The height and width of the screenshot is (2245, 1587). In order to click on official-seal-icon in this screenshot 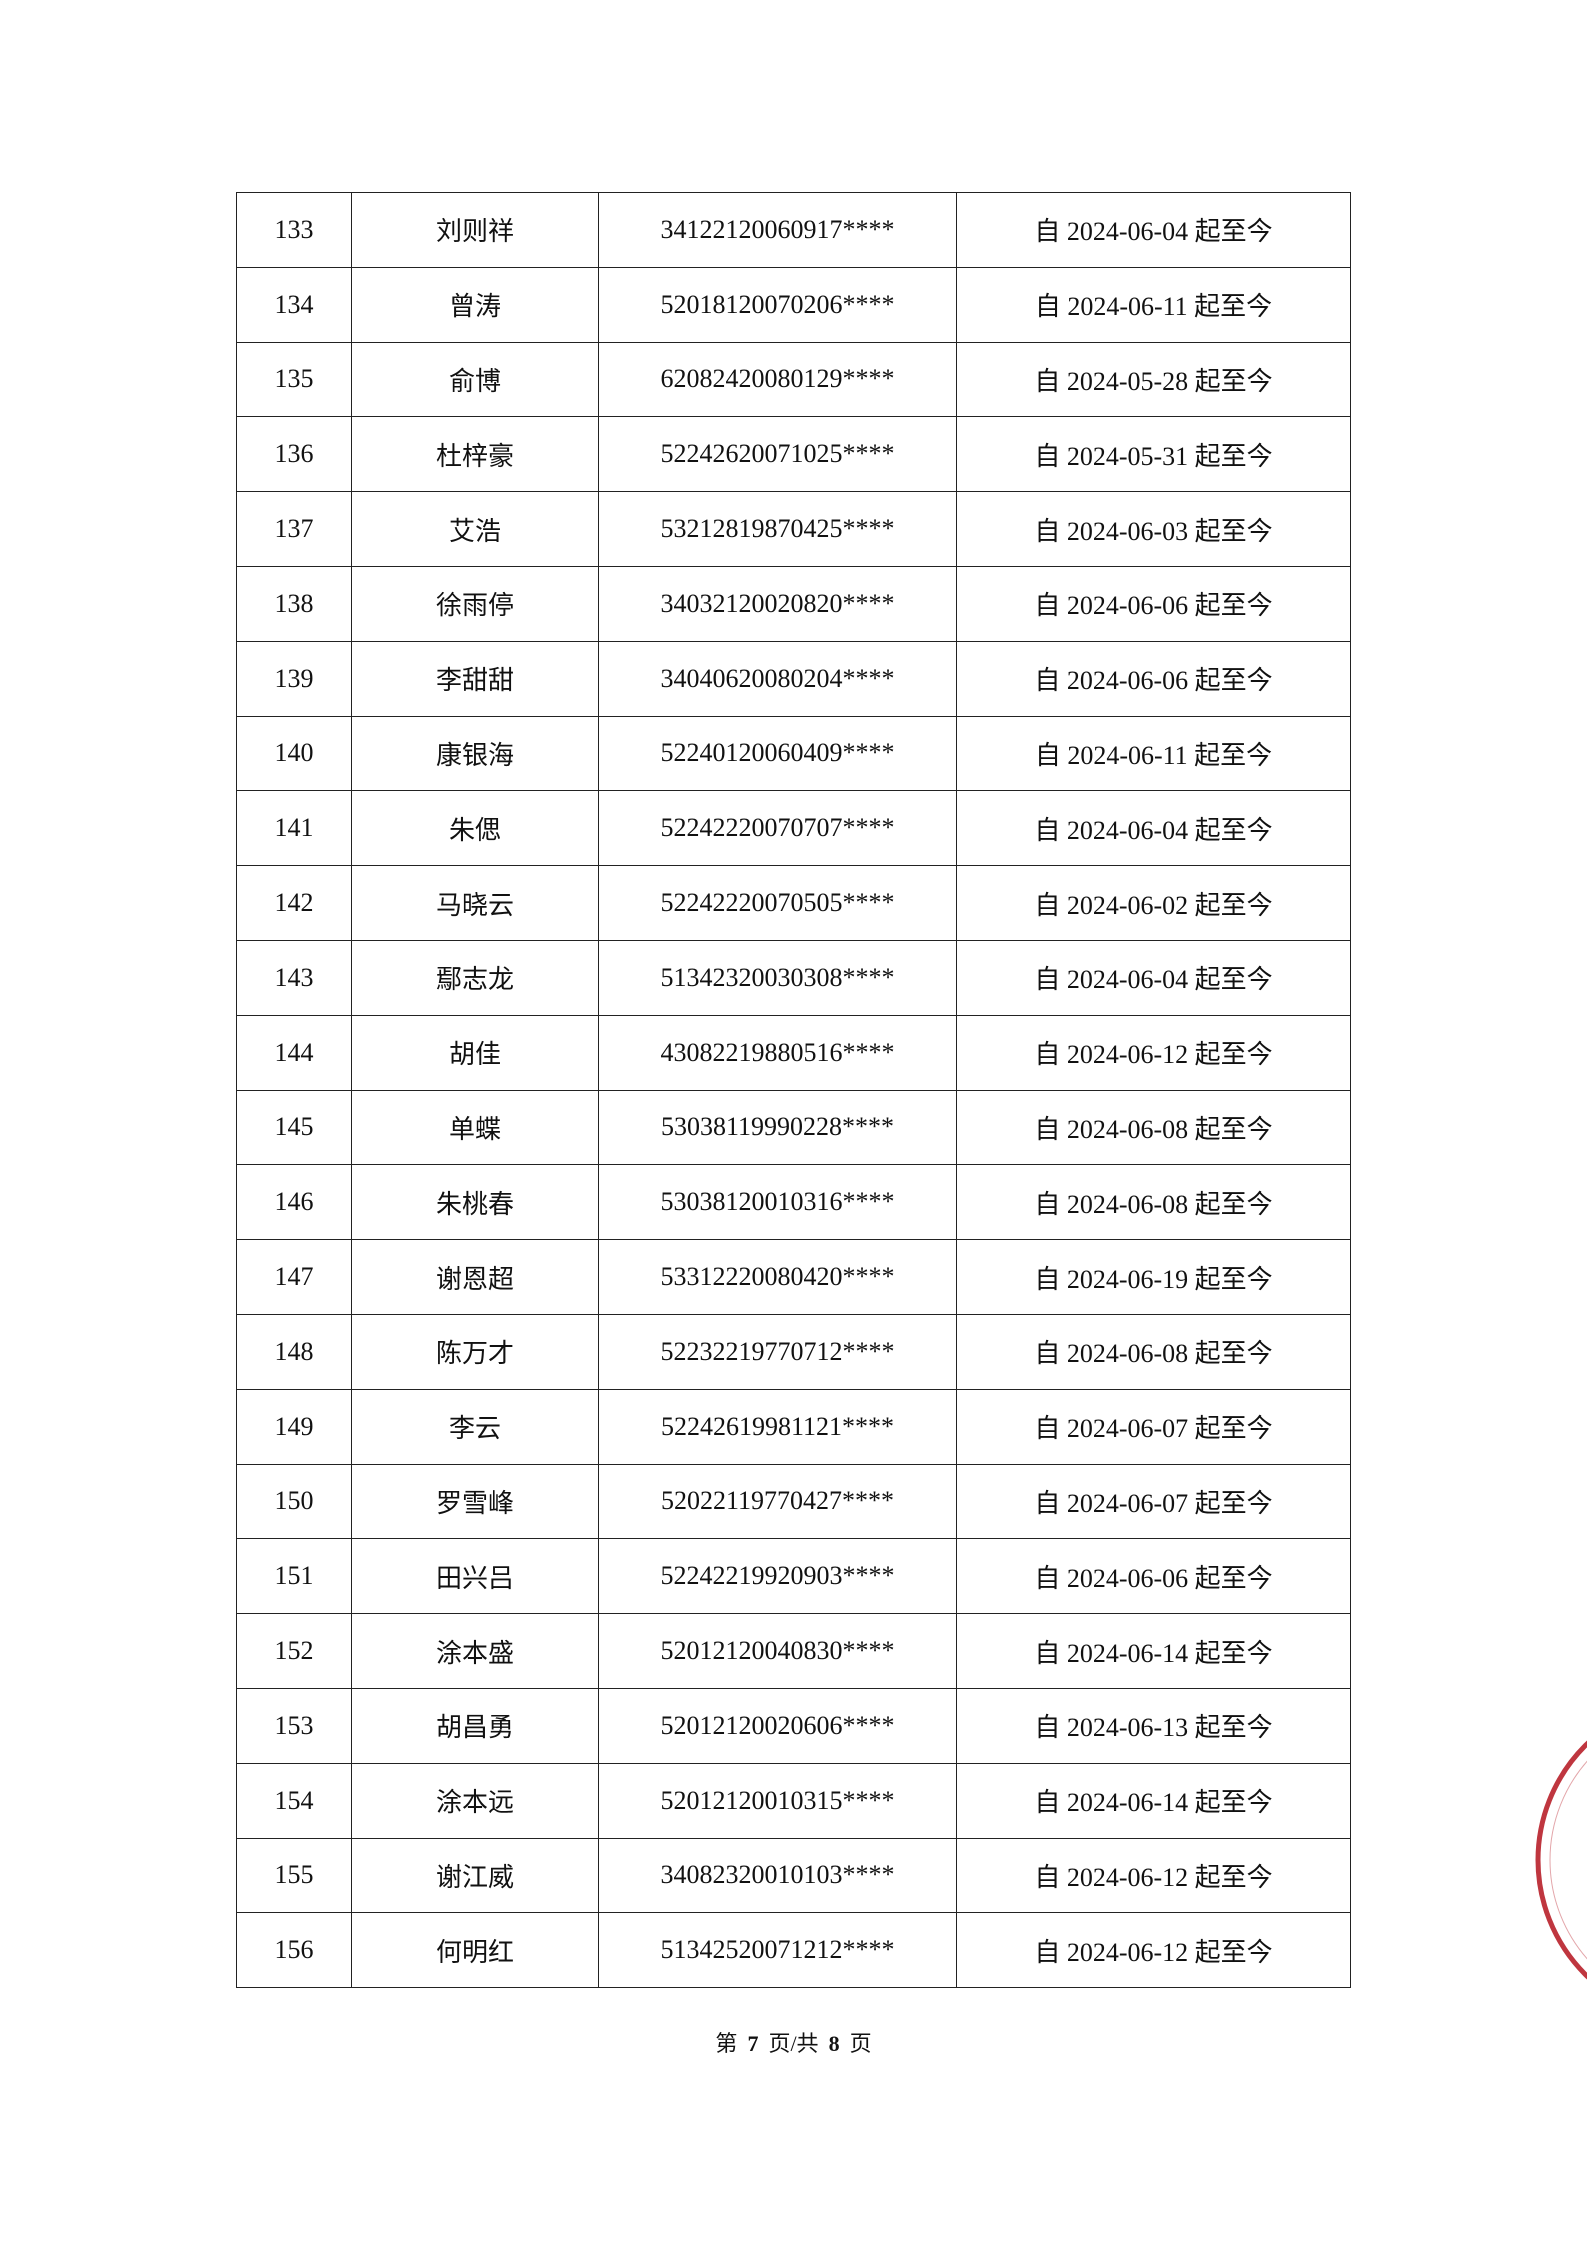, I will do `click(1561, 1860)`.